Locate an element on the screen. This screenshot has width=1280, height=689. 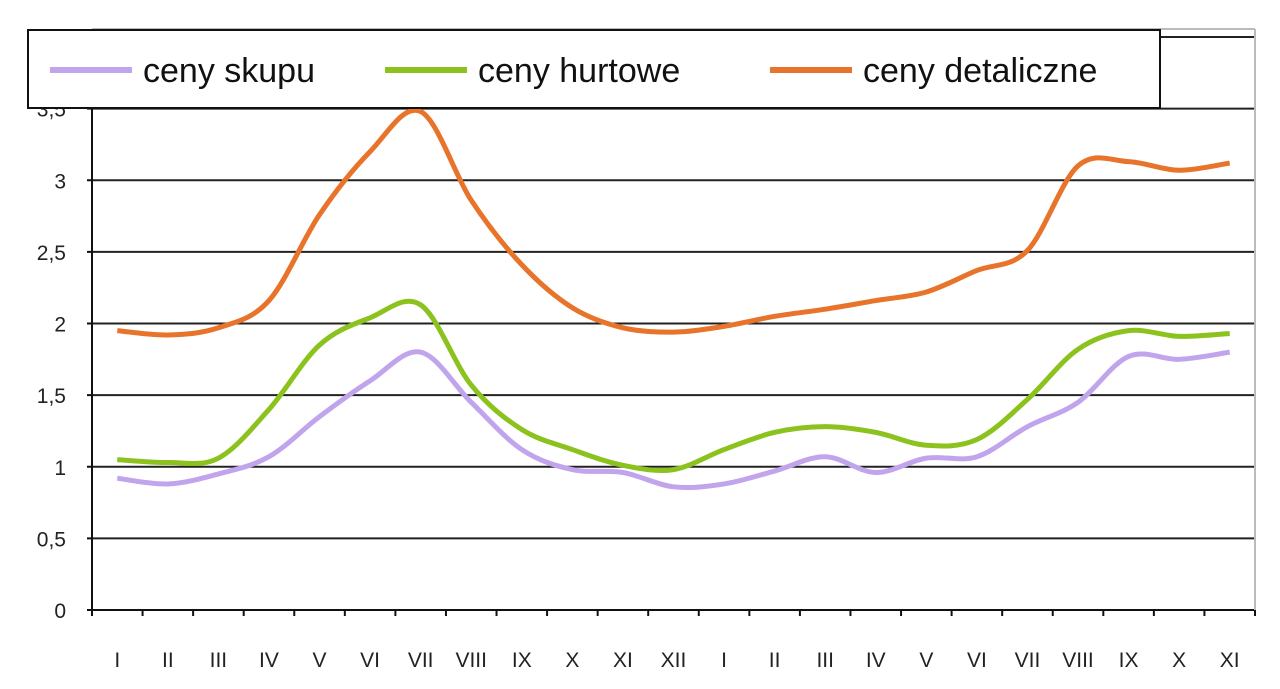
y-tick-label: 3 is located at coordinates (60, 181).